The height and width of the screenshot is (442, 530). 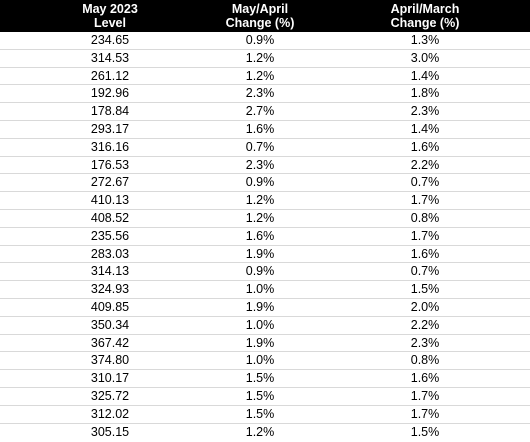 What do you see at coordinates (110, 111) in the screenshot?
I see `level-cell: 178.84` at bounding box center [110, 111].